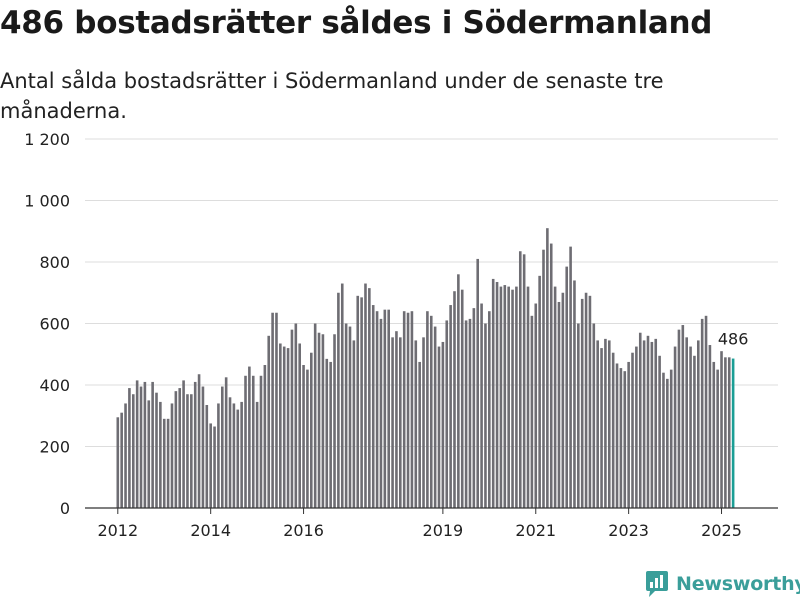  I want to click on newsworthy-chart-icon, so click(657, 584).